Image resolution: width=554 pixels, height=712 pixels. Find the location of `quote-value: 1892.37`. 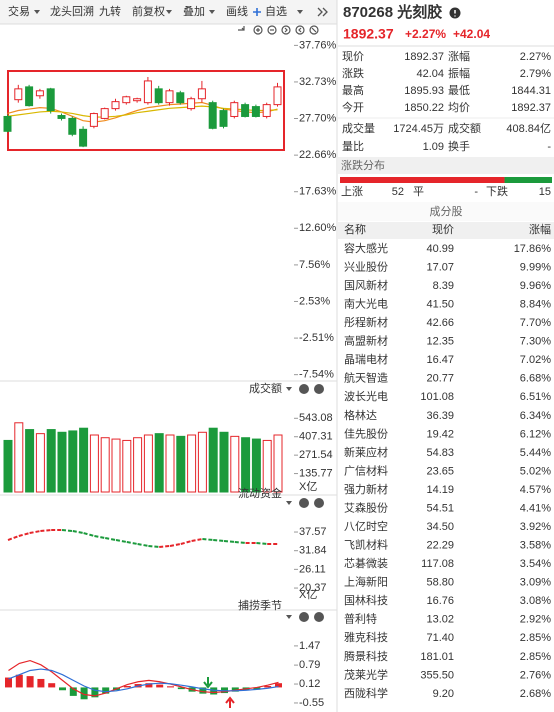

quote-value: 1892.37 is located at coordinates (424, 57).